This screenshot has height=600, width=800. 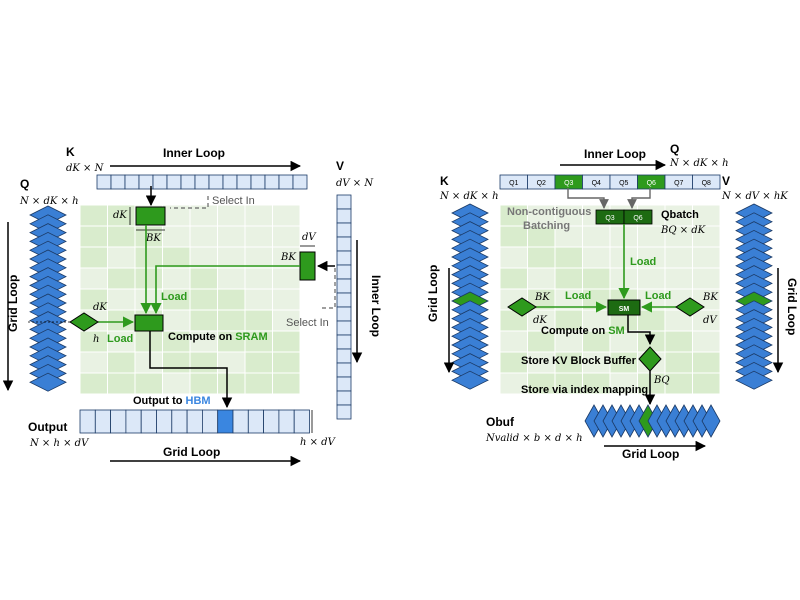 What do you see at coordinates (584, 390) in the screenshot?
I see `right-store-index-label: Store via index mapping` at bounding box center [584, 390].